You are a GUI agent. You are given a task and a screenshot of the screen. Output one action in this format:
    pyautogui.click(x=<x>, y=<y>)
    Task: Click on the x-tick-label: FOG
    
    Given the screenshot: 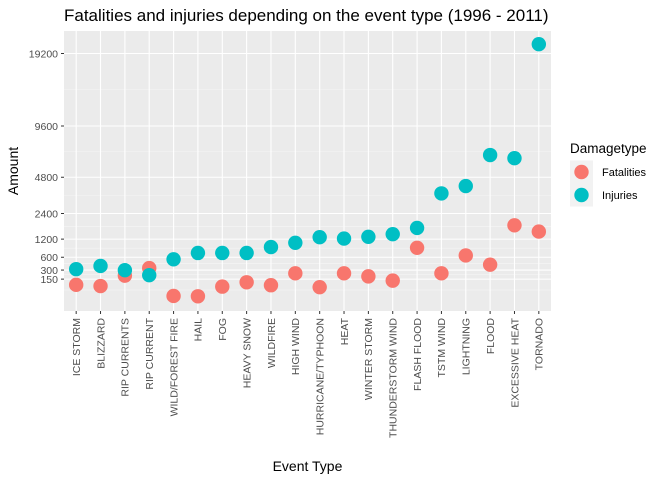 What is the action you would take?
    pyautogui.click(x=223, y=329)
    